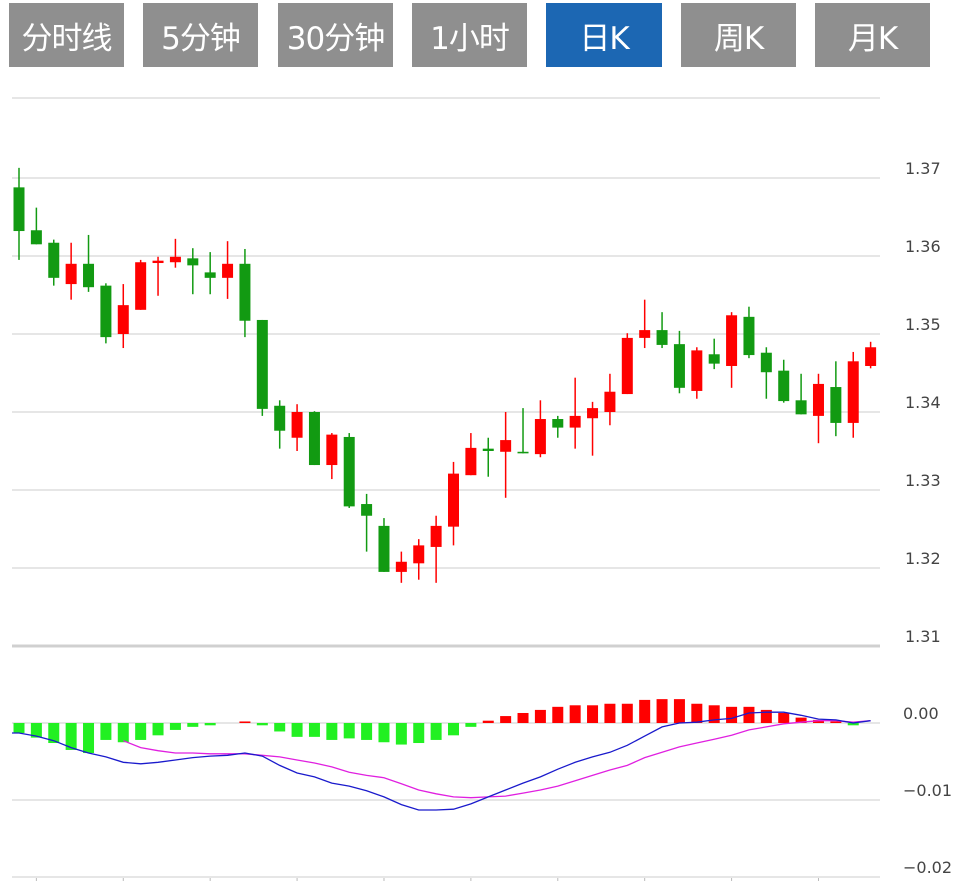 The height and width of the screenshot is (881, 971). Describe the element at coordinates (469, 35) in the screenshot. I see `tab-1hour: 1小时` at that location.